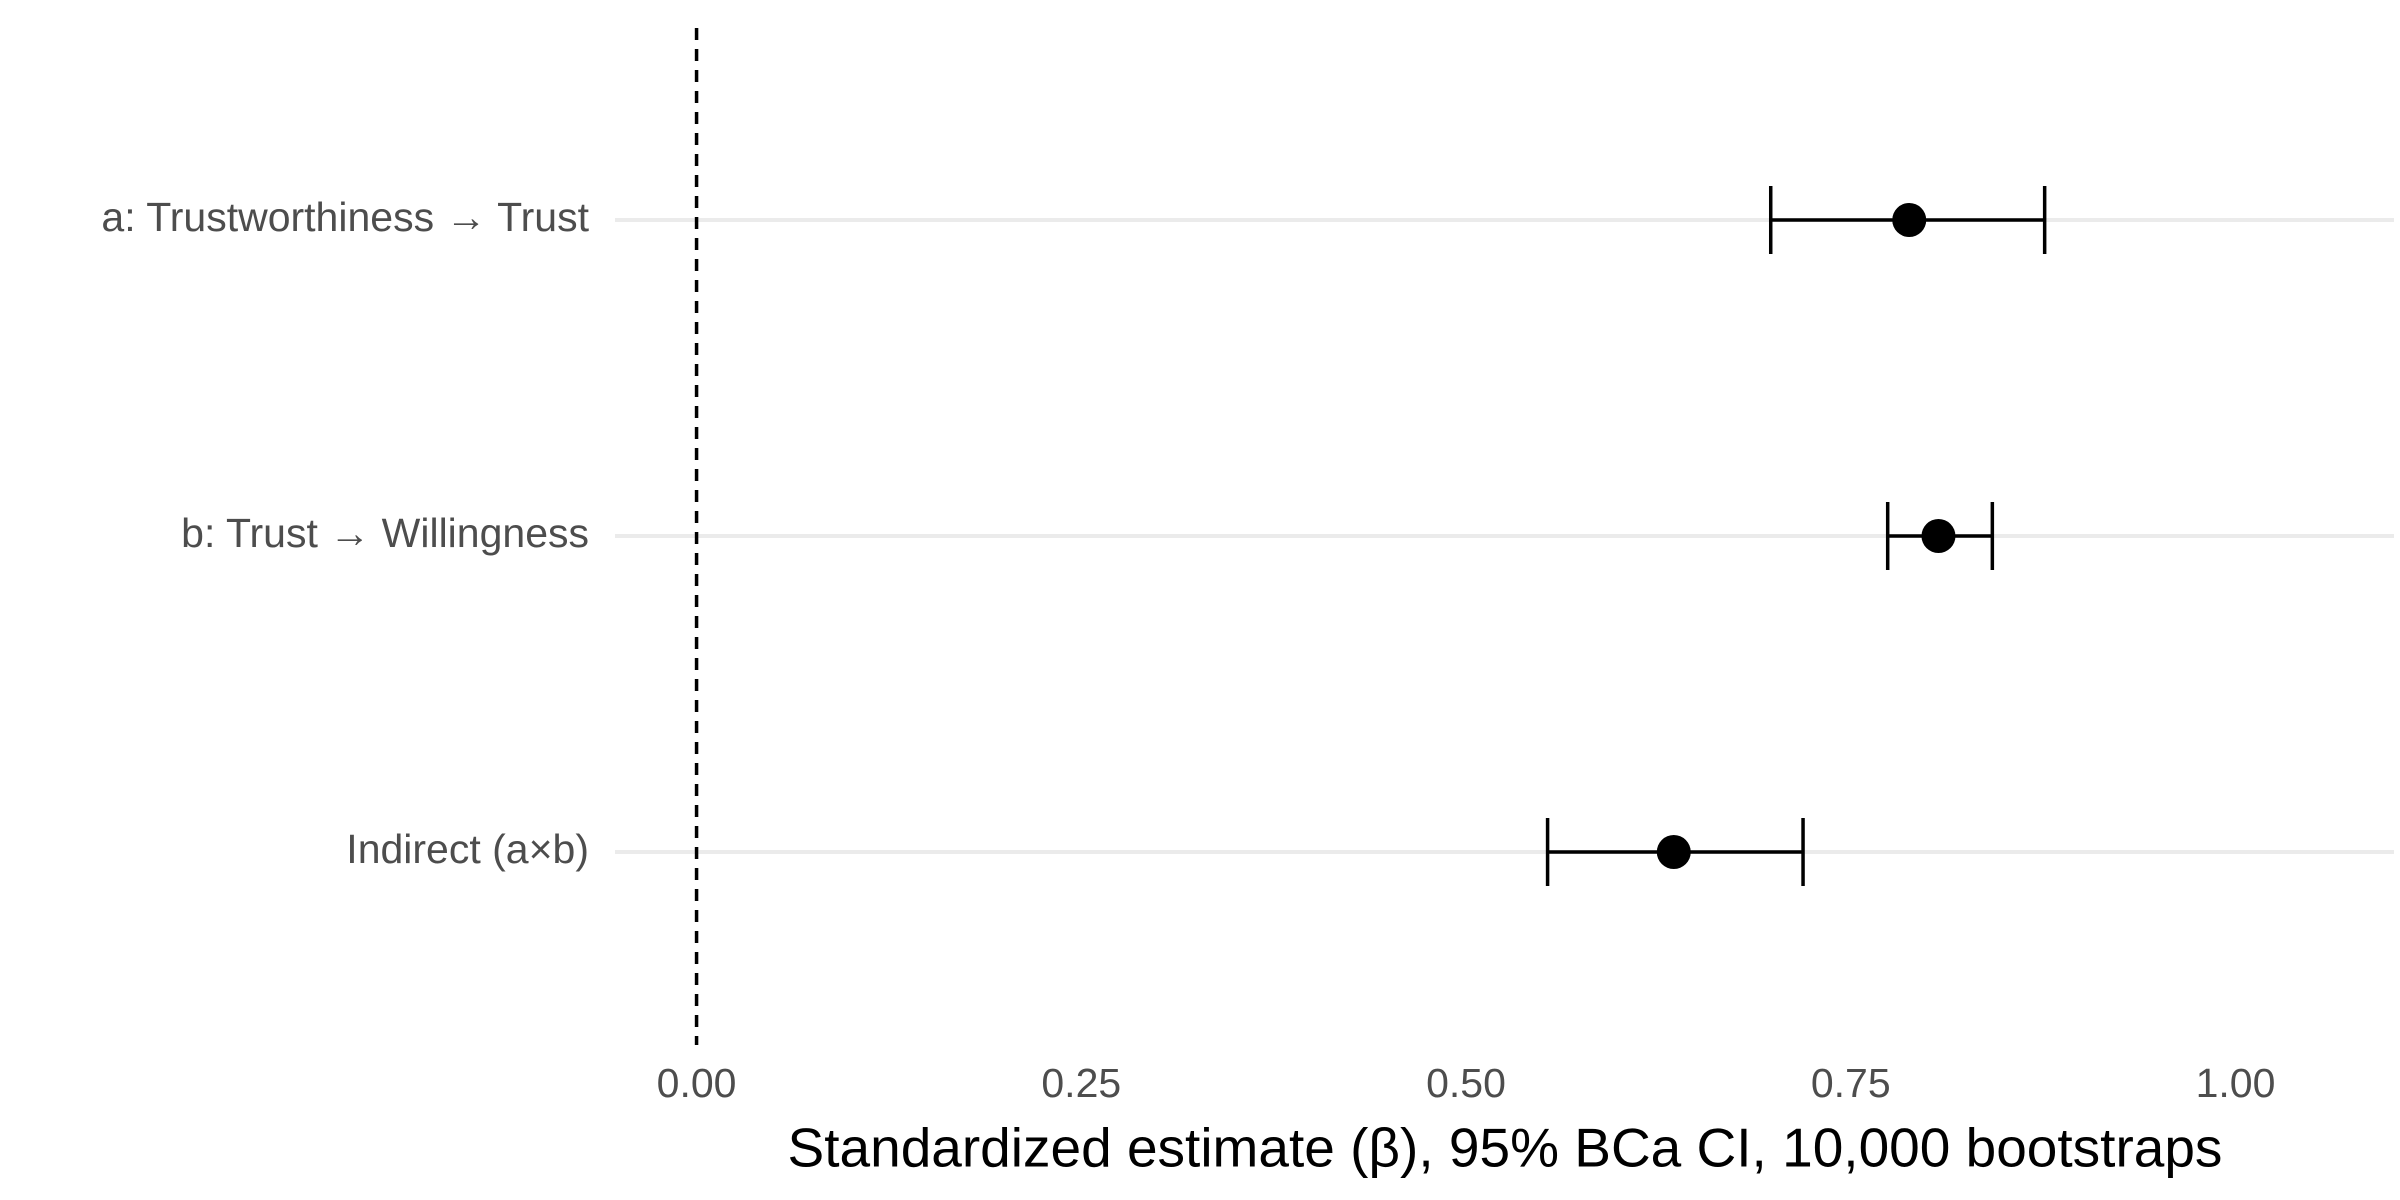 This screenshot has height=1200, width=2400. Describe the element at coordinates (1081, 1083) in the screenshot. I see `x-tick-label: 0.25` at that location.